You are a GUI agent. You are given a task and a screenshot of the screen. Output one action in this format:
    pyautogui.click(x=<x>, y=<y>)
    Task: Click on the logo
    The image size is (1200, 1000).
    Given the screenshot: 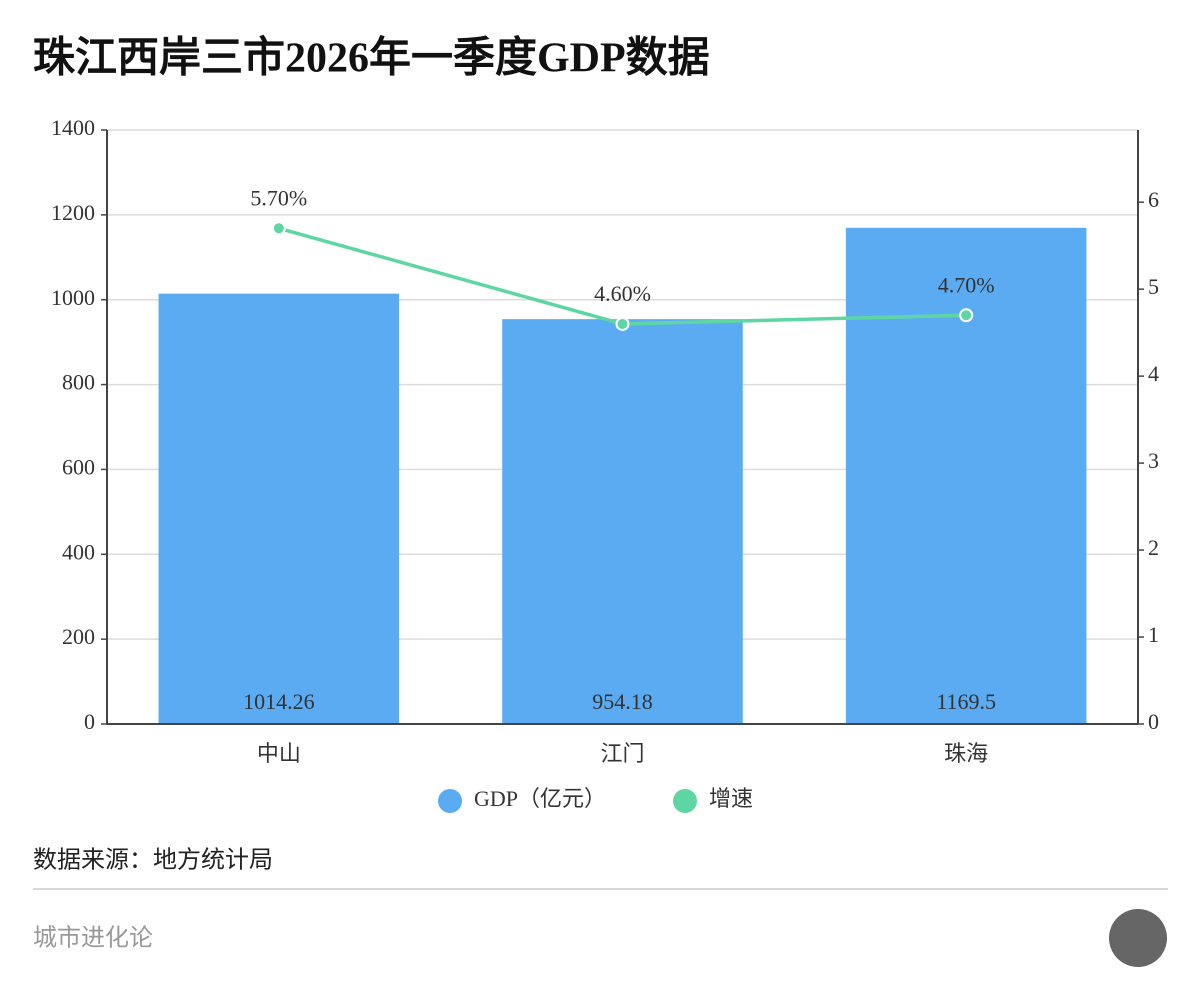 What is the action you would take?
    pyautogui.click(x=1138, y=938)
    